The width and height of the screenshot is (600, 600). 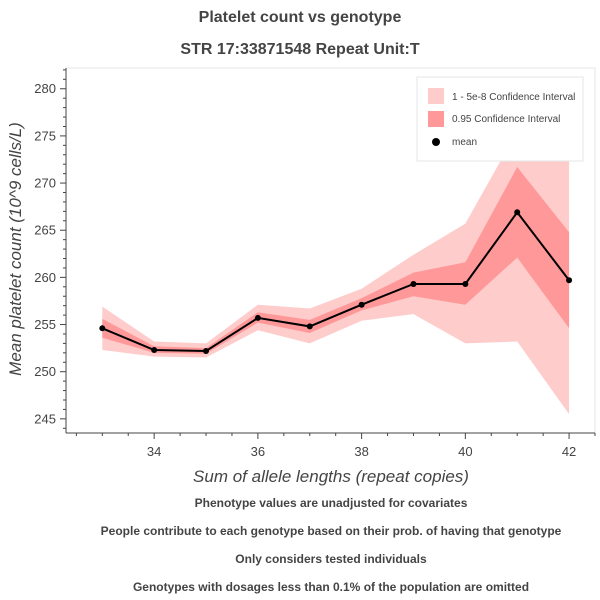 What do you see at coordinates (258, 451) in the screenshot?
I see `x-tick-label: 36` at bounding box center [258, 451].